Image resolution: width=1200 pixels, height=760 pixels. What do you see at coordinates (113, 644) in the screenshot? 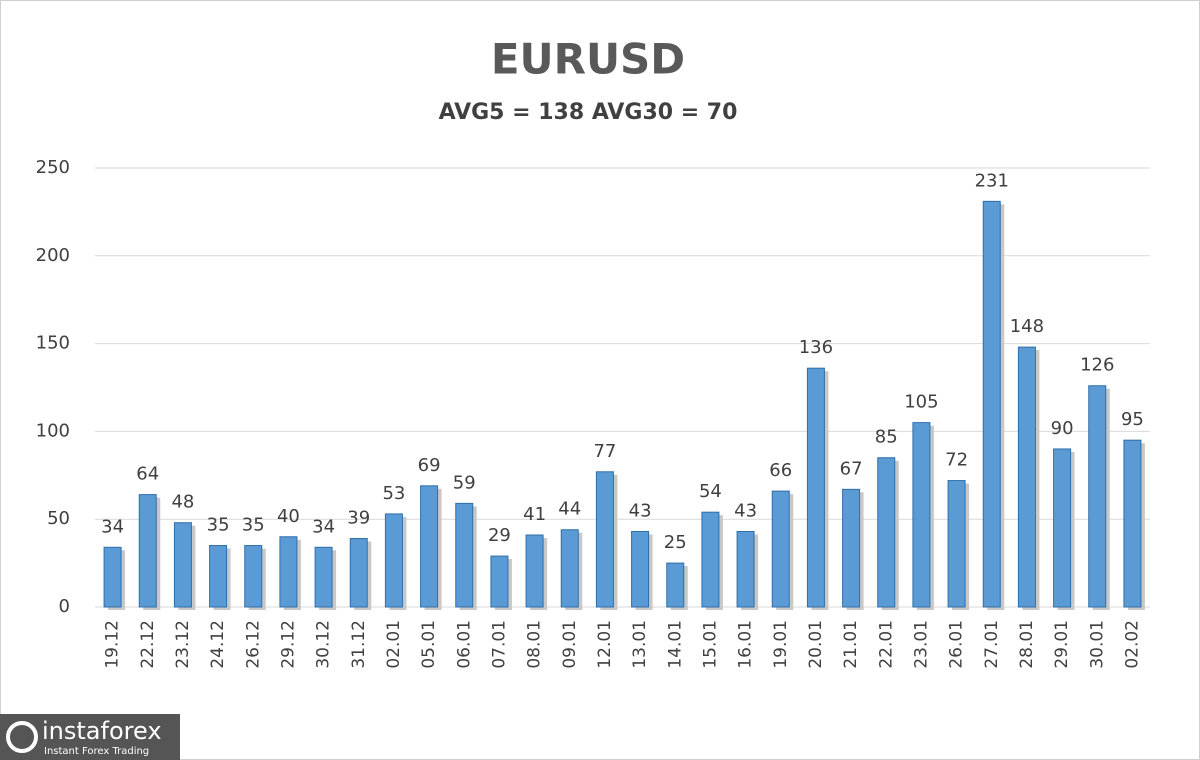
I see `x-tick-label: 19.12` at bounding box center [113, 644].